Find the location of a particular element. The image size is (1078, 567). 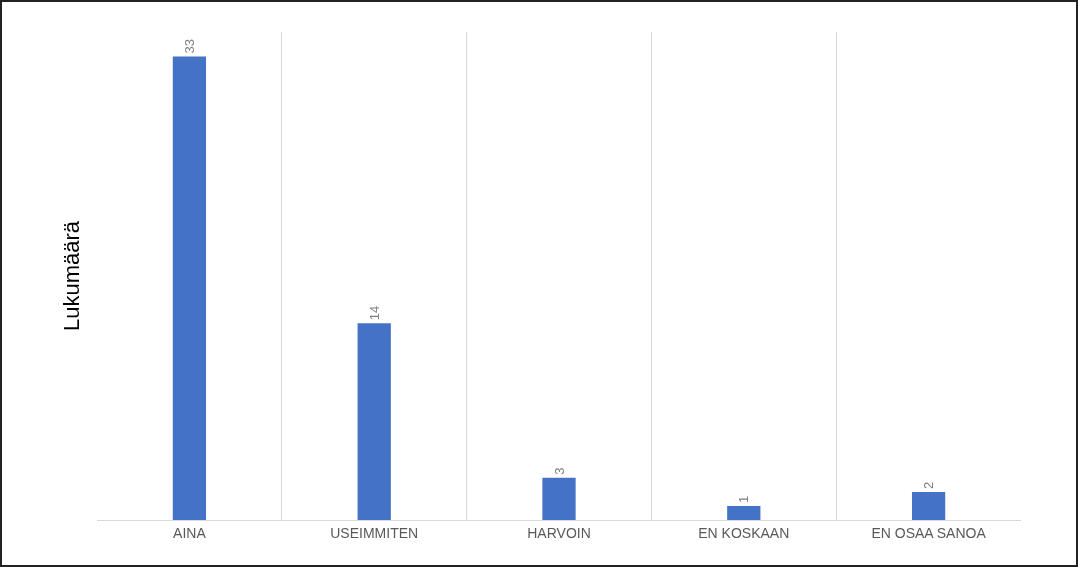

x-tick-label: AINA is located at coordinates (190, 532).